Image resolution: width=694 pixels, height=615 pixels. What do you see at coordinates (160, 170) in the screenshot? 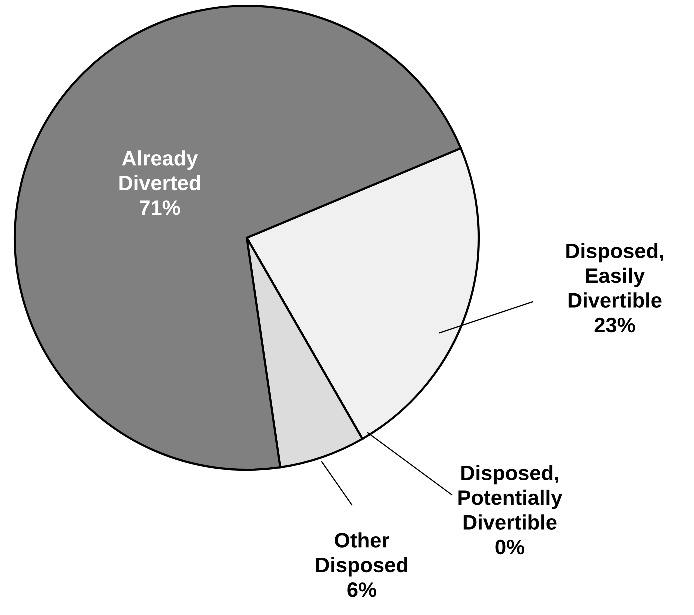
I see `slice-label: Already Diverted` at bounding box center [160, 170].